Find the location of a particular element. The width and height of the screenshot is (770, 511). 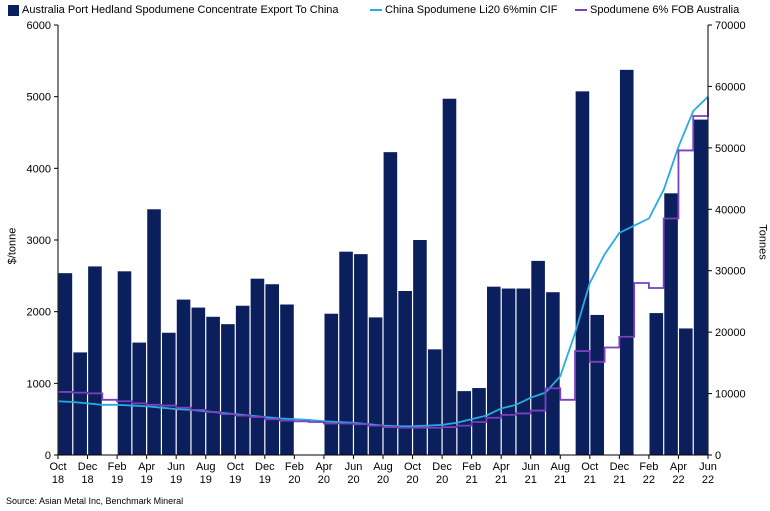

y-left-tick-label: 1000 is located at coordinates (39, 384).